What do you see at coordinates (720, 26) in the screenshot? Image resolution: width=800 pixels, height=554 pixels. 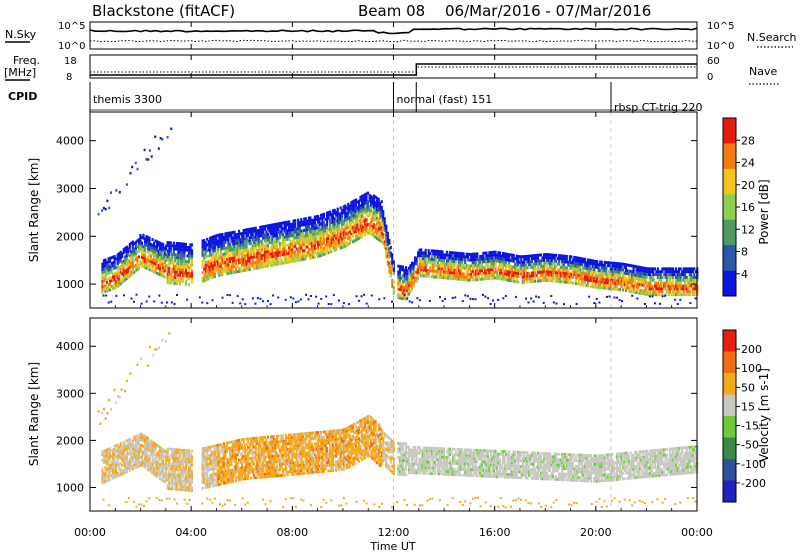 I see `noise-tick-top-right: 10^5` at bounding box center [720, 26].